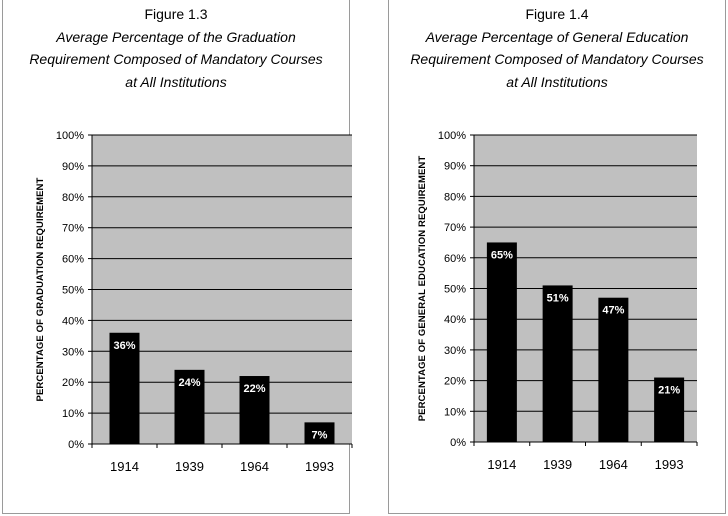 Image resolution: width=728 pixels, height=516 pixels. I want to click on chart-subtitle-line-1: Average Percentage of General Education, so click(557, 36).